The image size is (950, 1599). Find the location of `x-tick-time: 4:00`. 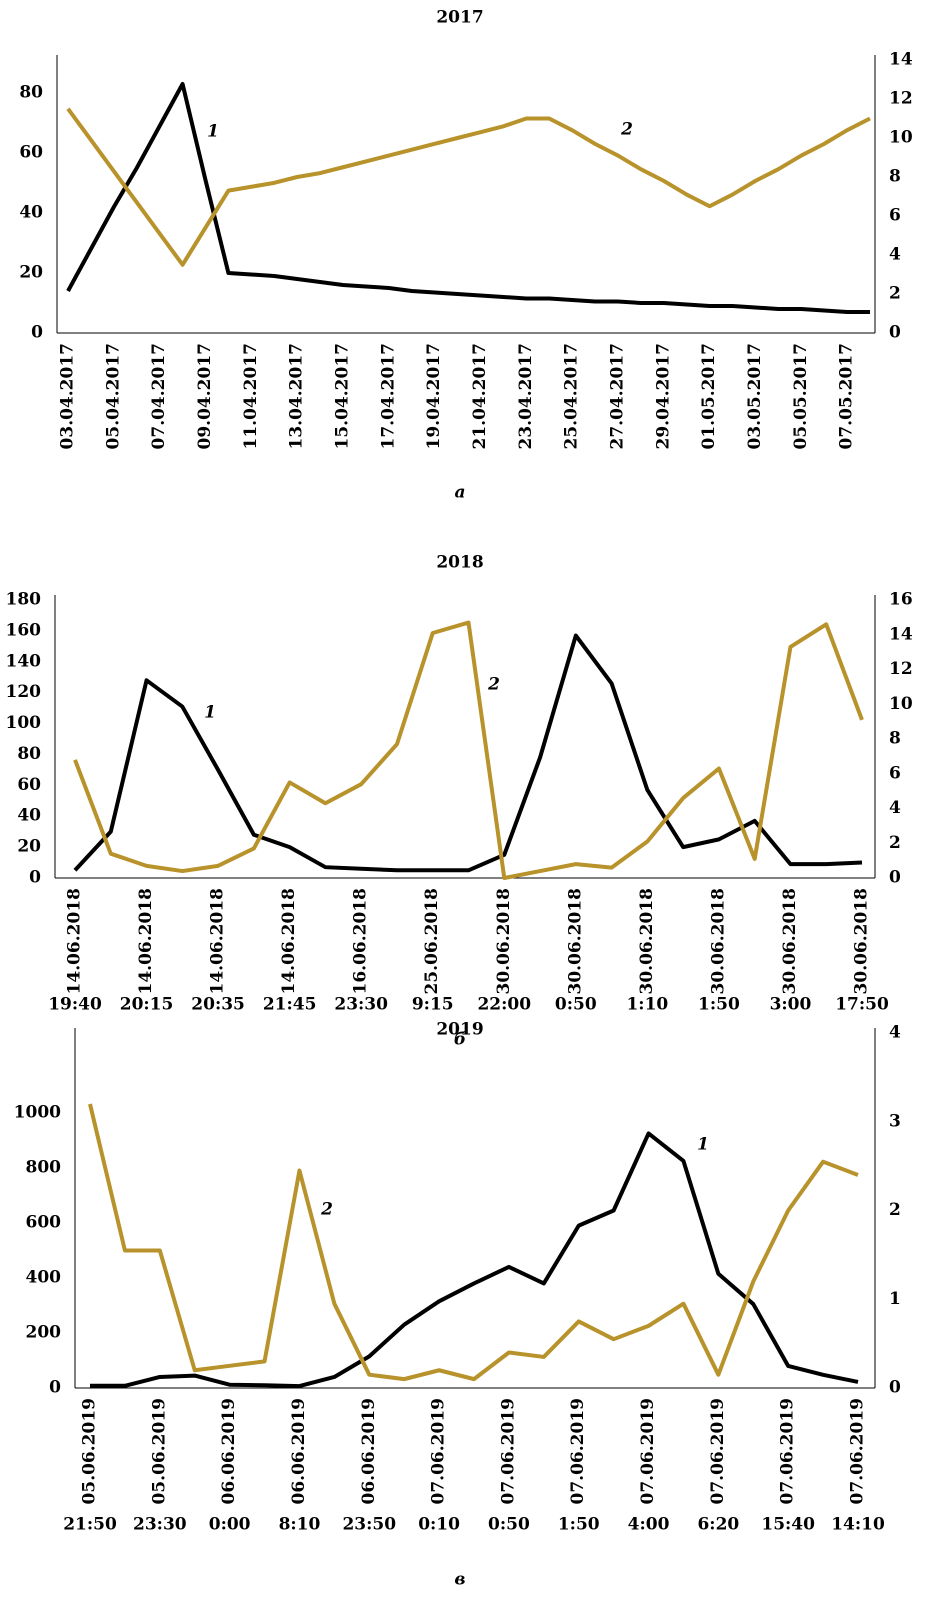

x-tick-time: 4:00 is located at coordinates (649, 1525).